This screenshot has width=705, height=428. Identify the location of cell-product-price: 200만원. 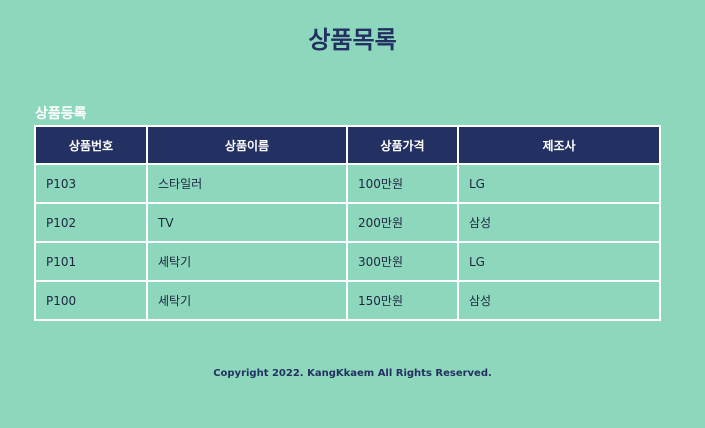
(402, 222).